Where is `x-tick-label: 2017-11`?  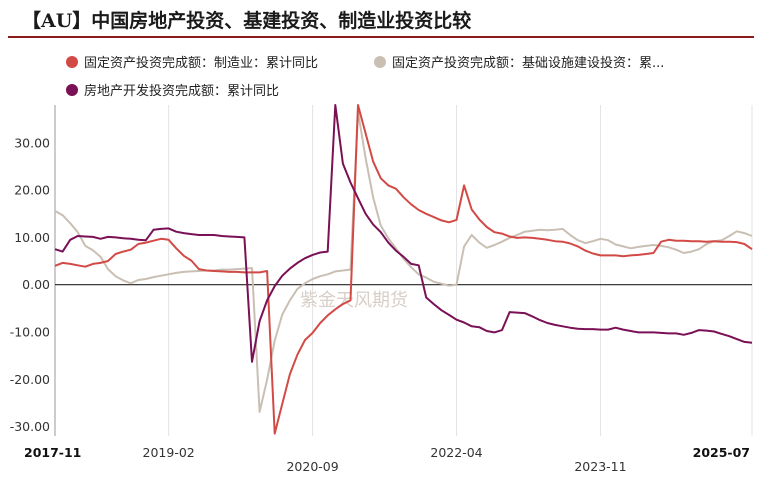
x-tick-label: 2017-11 is located at coordinates (52, 452).